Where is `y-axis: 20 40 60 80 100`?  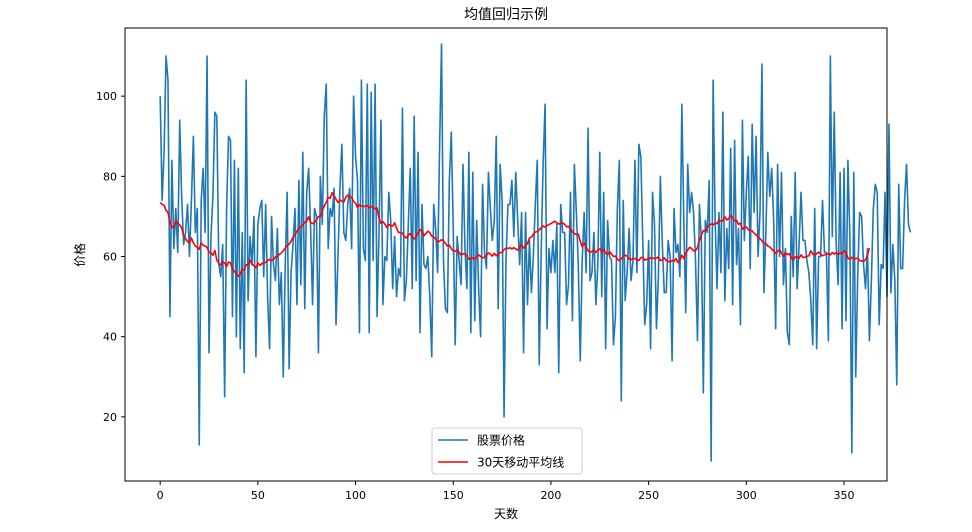 y-axis: 20 40 60 80 100 is located at coordinates (110, 257).